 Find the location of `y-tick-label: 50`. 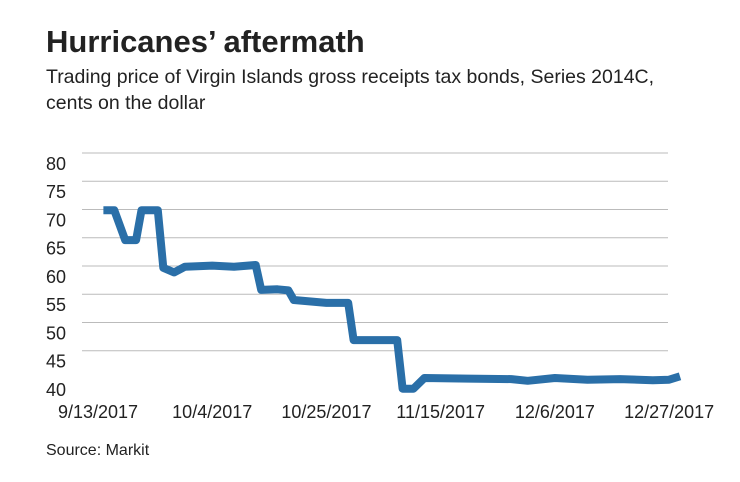

y-tick-label: 50 is located at coordinates (56, 333).